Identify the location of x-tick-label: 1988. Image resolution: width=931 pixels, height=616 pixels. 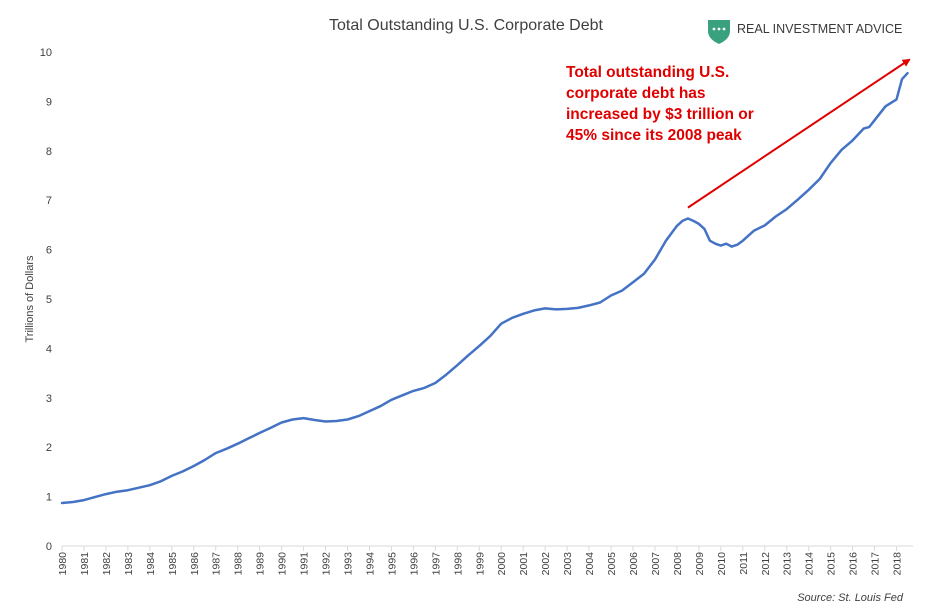
(239, 564).